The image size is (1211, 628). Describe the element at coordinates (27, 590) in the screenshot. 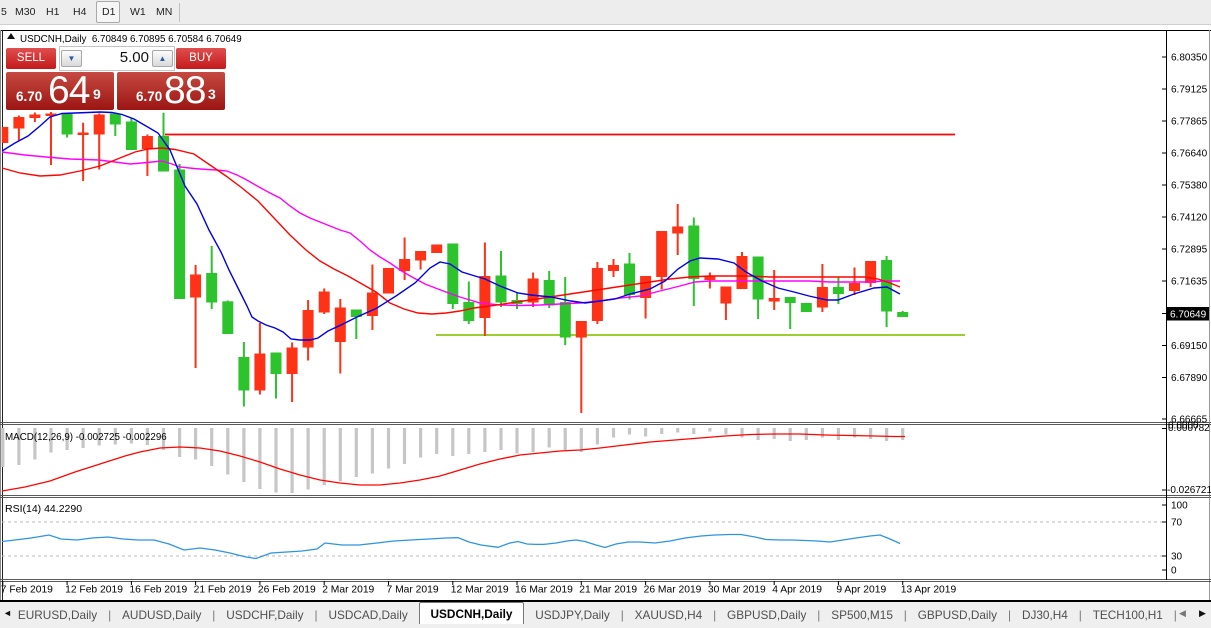

I see `svg-text: 7 Feb 2019` at that location.